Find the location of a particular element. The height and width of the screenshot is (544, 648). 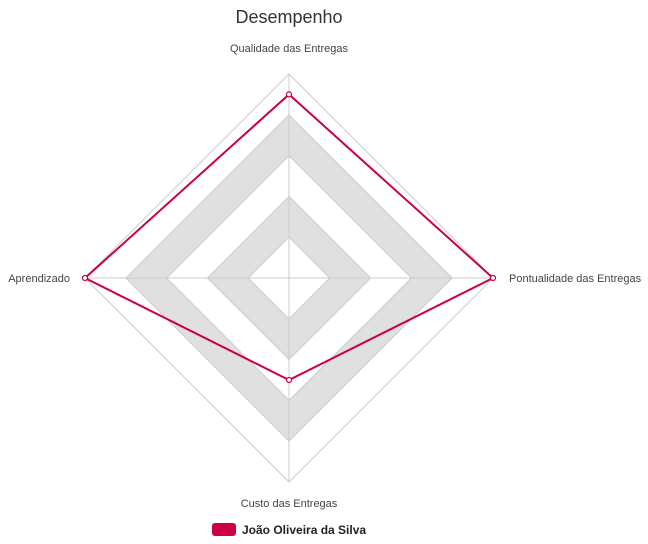

axis-label-3: Aprendizado is located at coordinates (39, 279).